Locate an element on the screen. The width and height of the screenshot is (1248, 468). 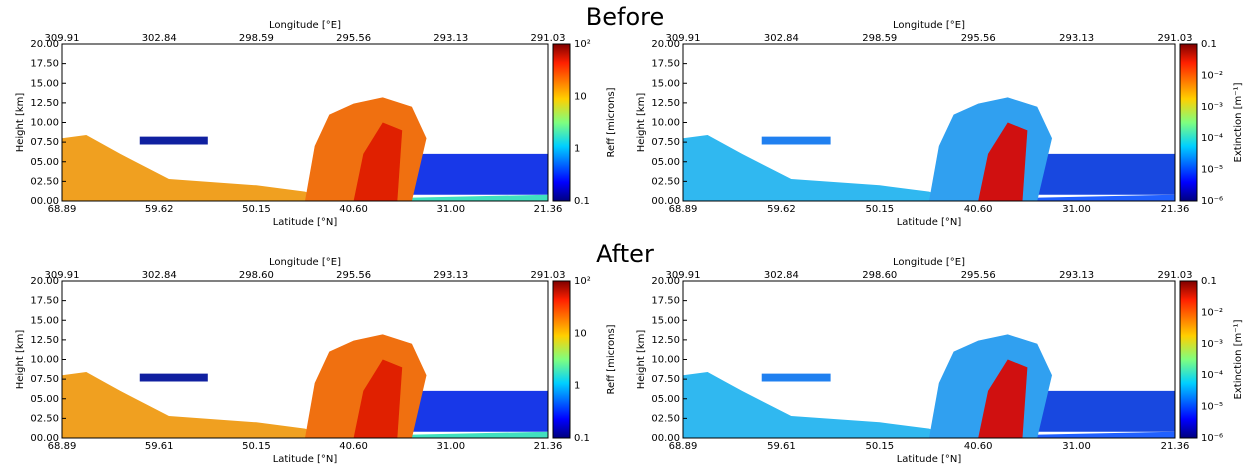
colorbar-tick-label: 10⁻⁴ is located at coordinates (1212, 138).